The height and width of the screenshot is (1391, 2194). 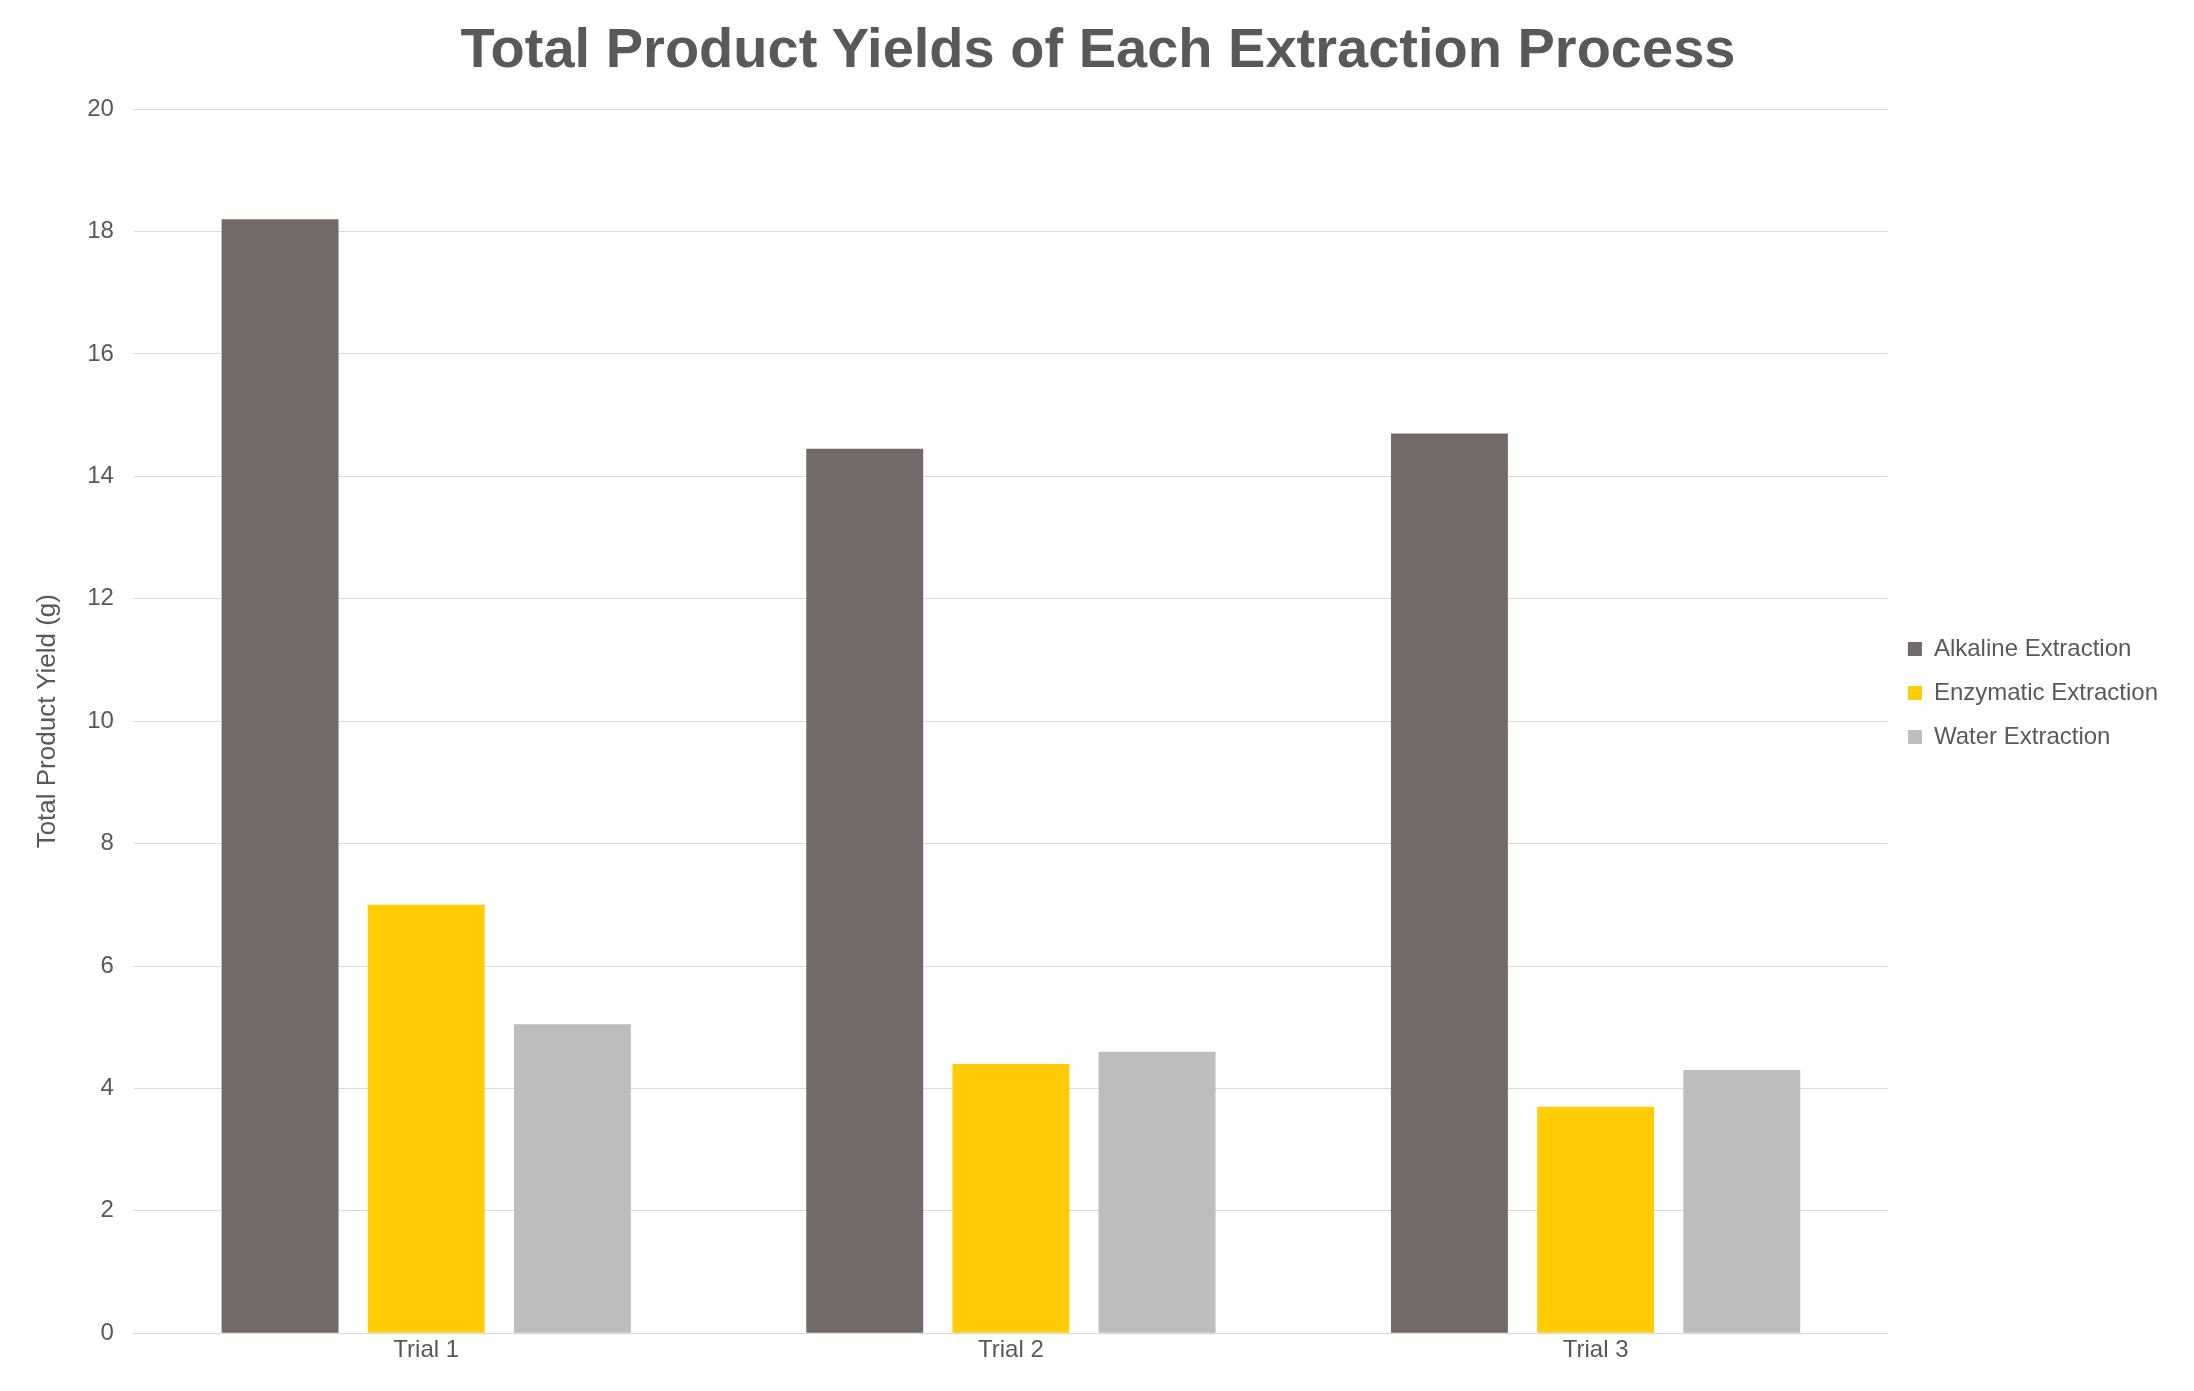 I want to click on y-tick-label: 2, so click(x=107, y=1209).